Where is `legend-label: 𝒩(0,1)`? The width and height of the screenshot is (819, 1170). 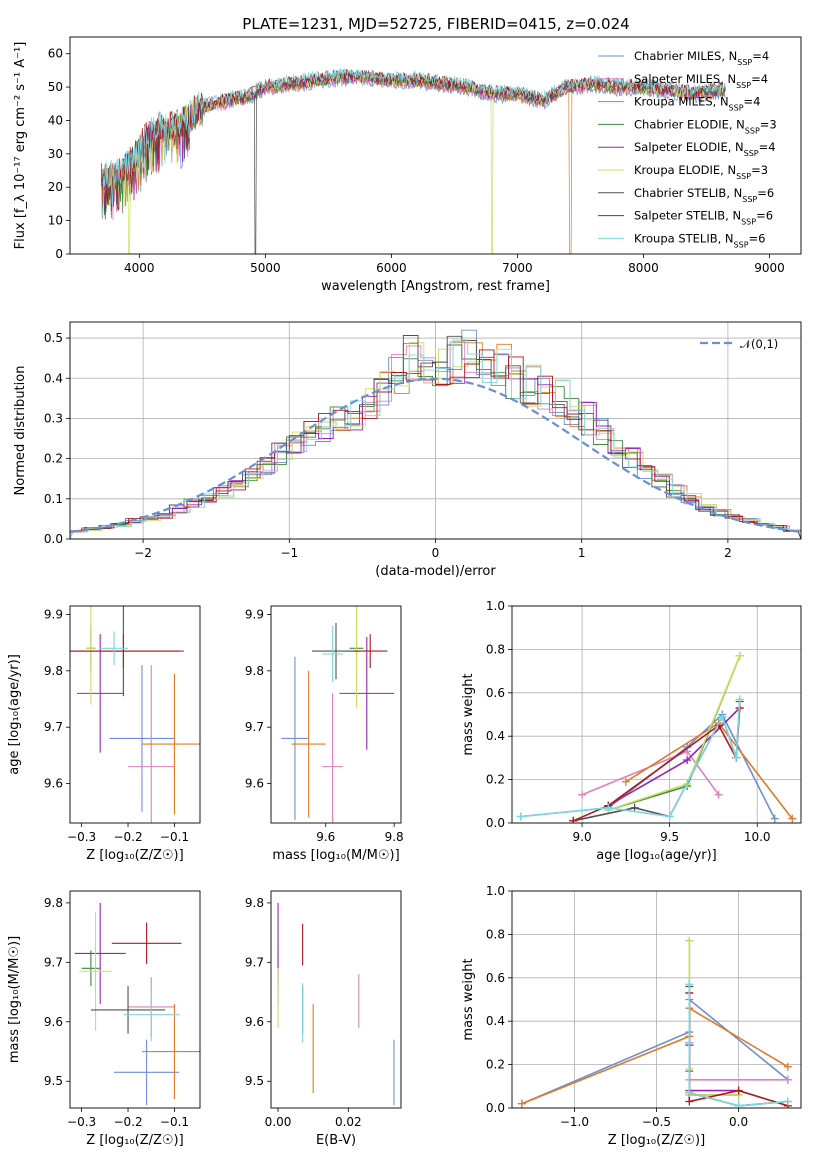 legend-label: 𝒩(0,1) is located at coordinates (759, 344).